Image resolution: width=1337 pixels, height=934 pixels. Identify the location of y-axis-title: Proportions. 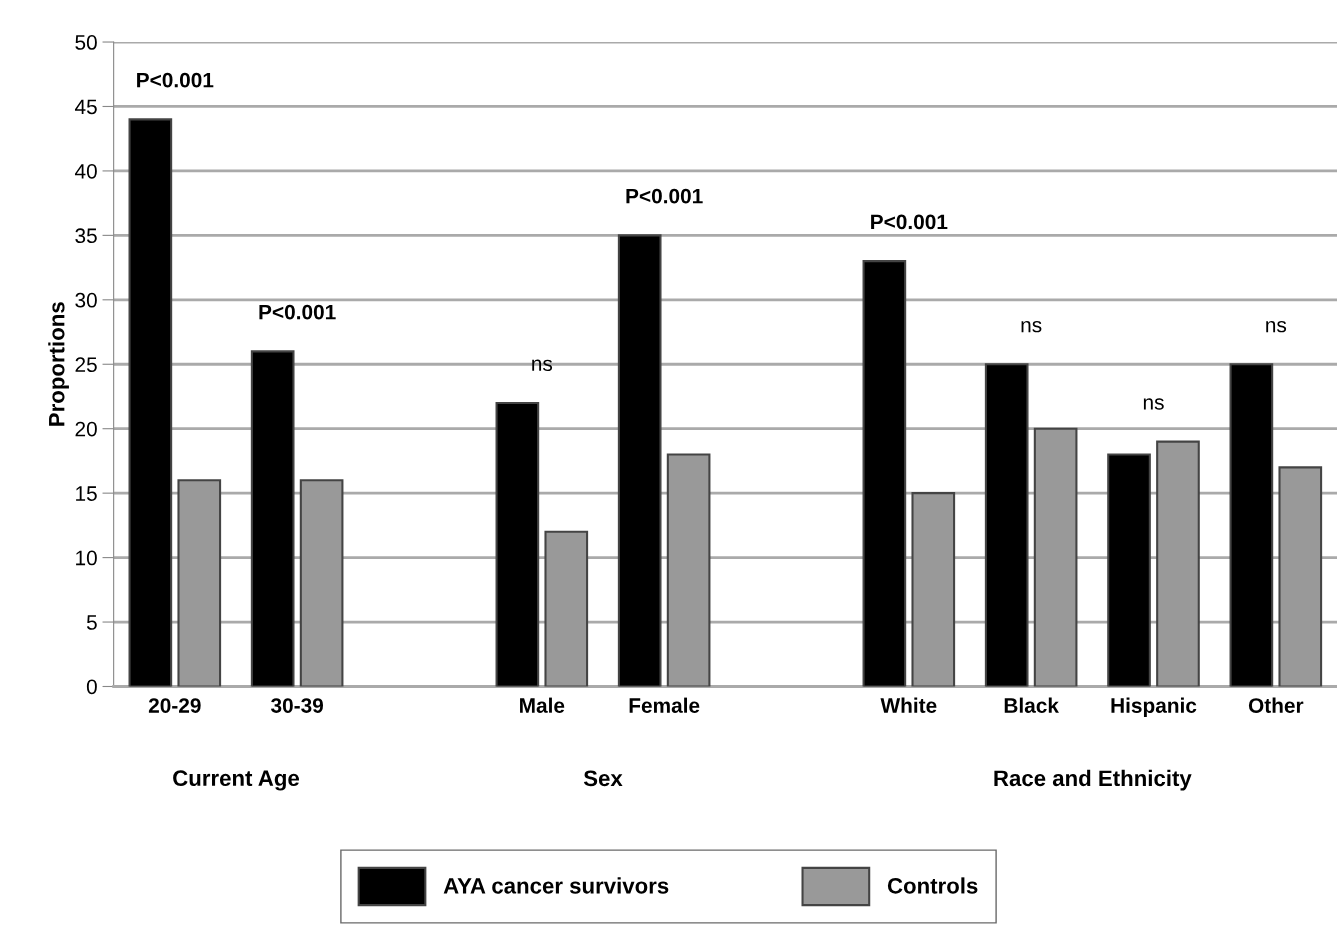
(58, 364).